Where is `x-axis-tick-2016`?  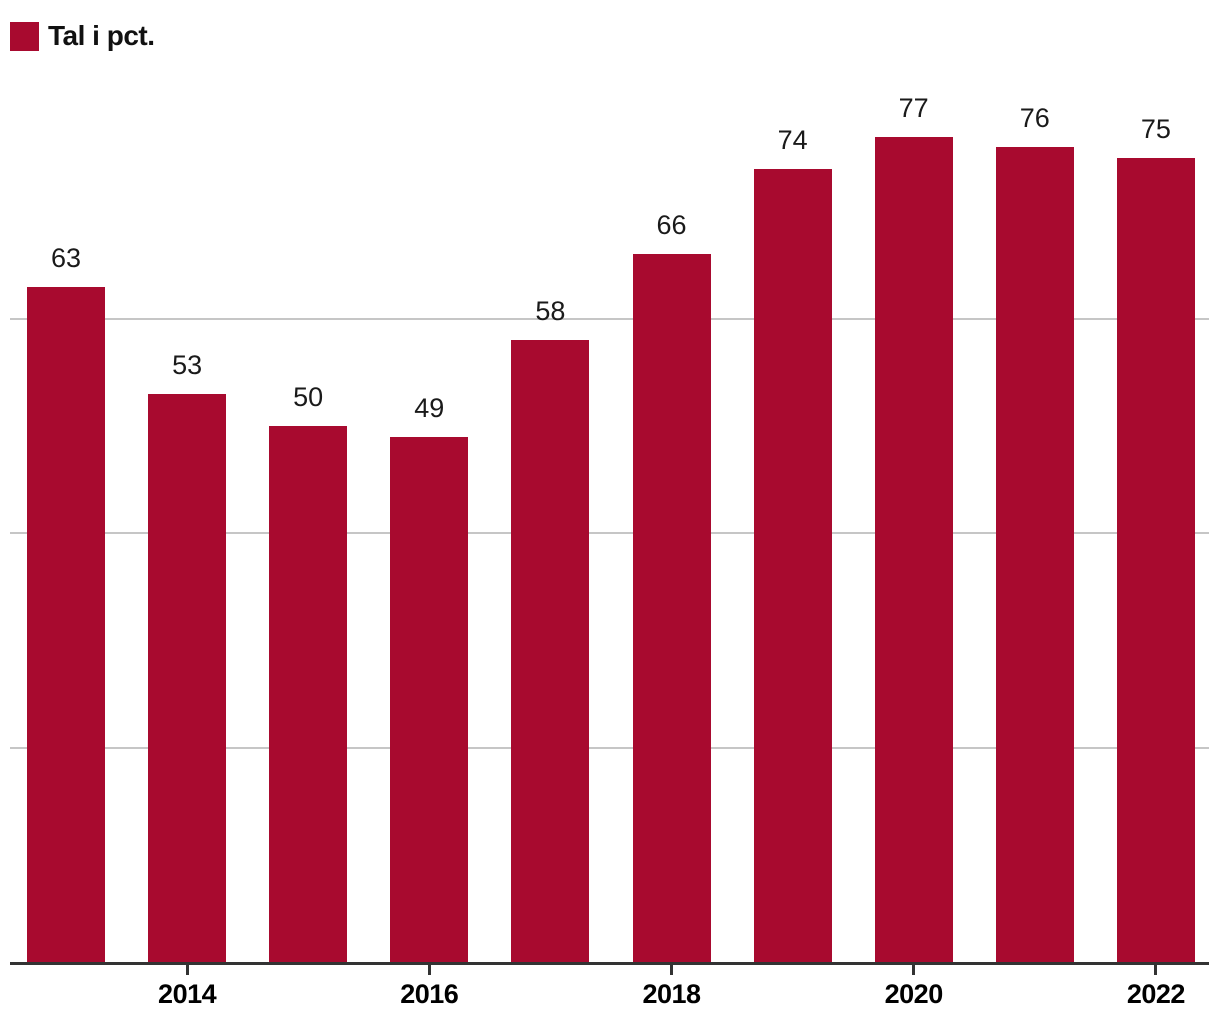 x-axis-tick-2016 is located at coordinates (429, 970).